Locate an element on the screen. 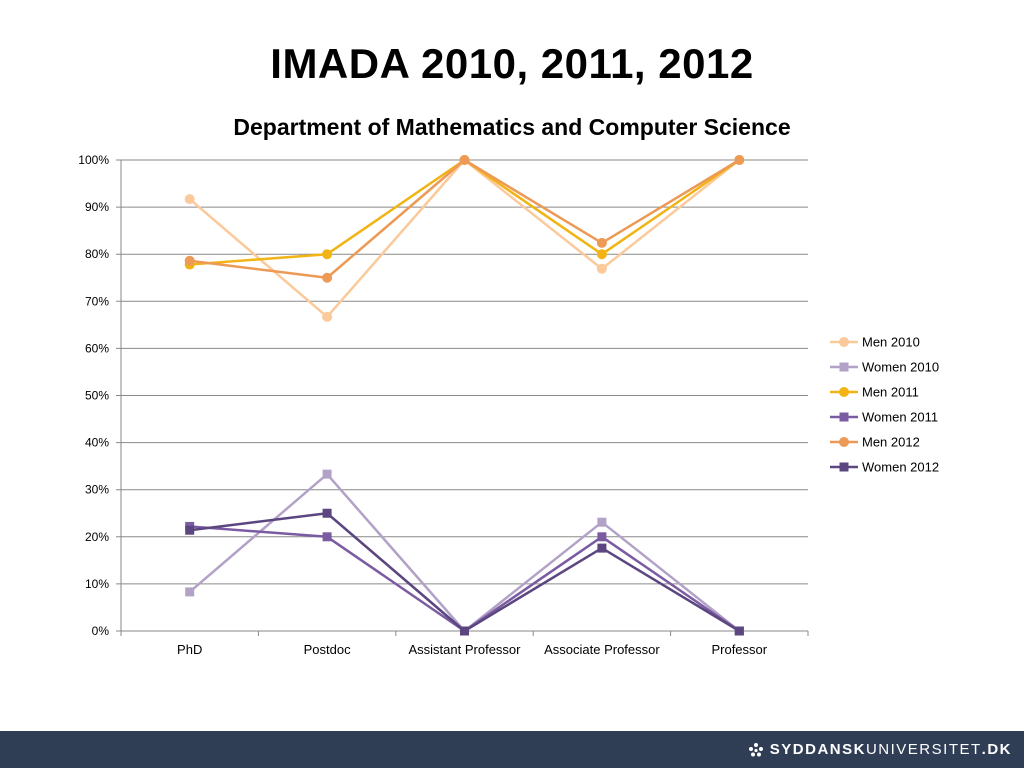  x-tick-label: Assistant Professor is located at coordinates (465, 649).